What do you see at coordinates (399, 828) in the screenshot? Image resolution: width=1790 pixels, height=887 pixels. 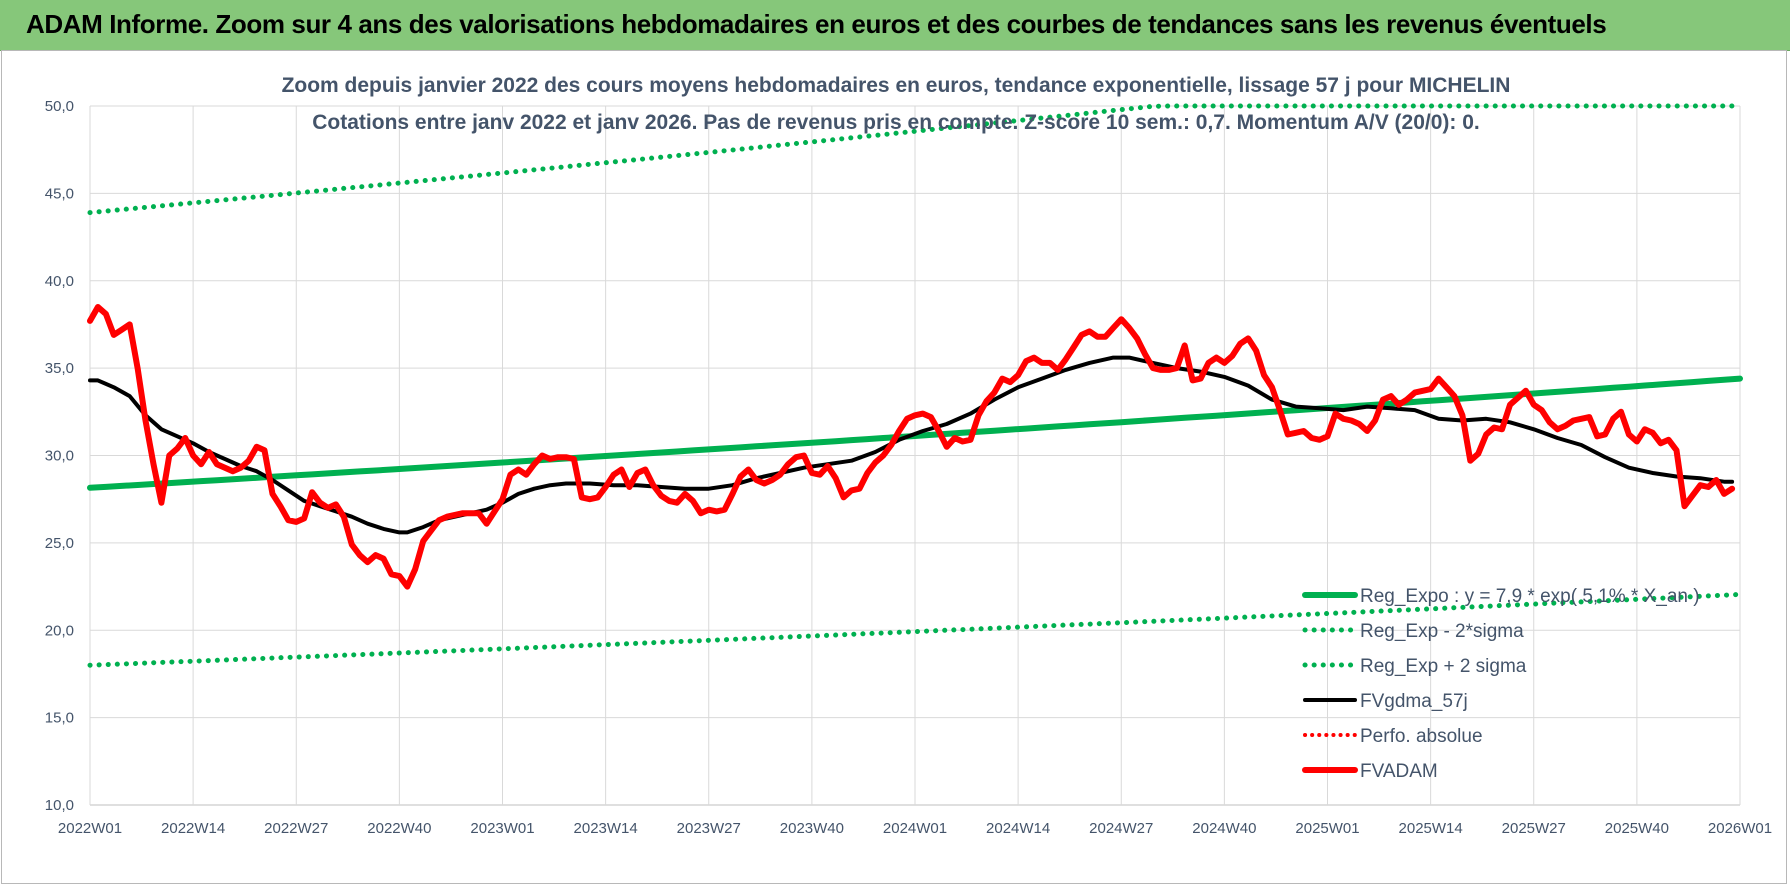 I see `x-tick-label: 2022W40` at bounding box center [399, 828].